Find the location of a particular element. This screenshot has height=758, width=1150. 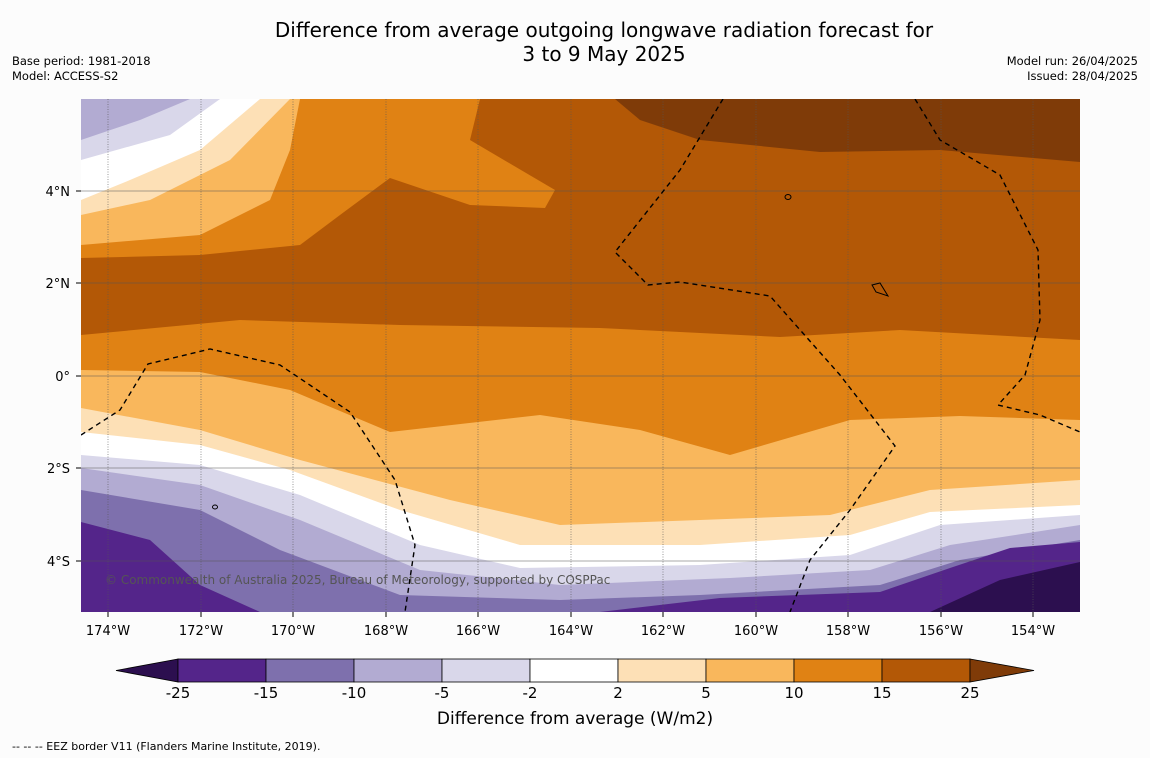

latitude-labels: 4°N 2°N 0° 2°S 4°S is located at coordinates (58, 377).